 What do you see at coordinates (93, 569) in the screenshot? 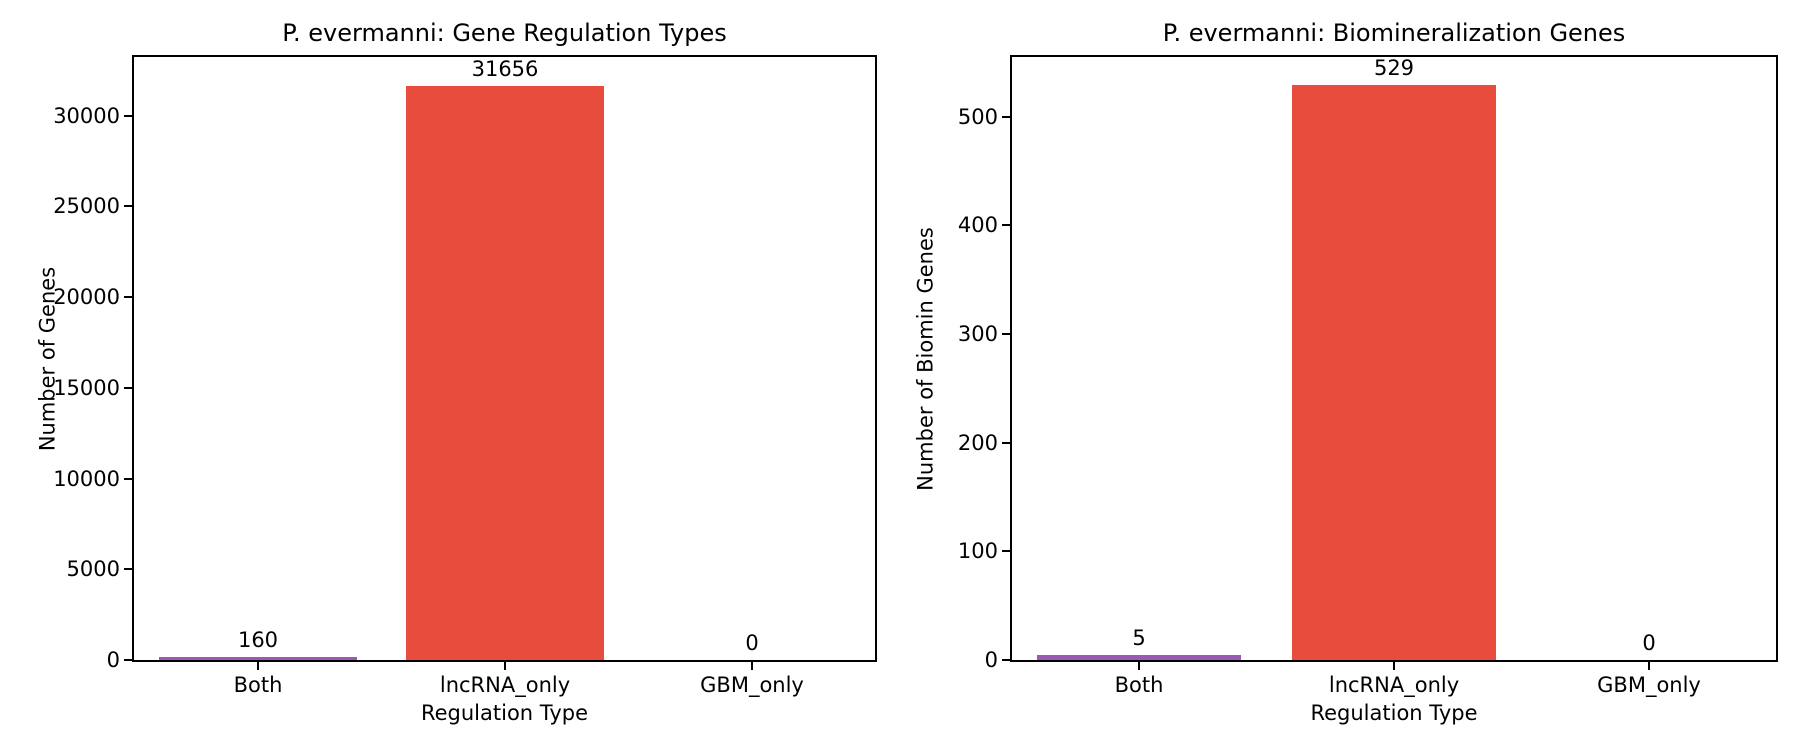
I see `y-tick-label: 5000` at bounding box center [93, 569].